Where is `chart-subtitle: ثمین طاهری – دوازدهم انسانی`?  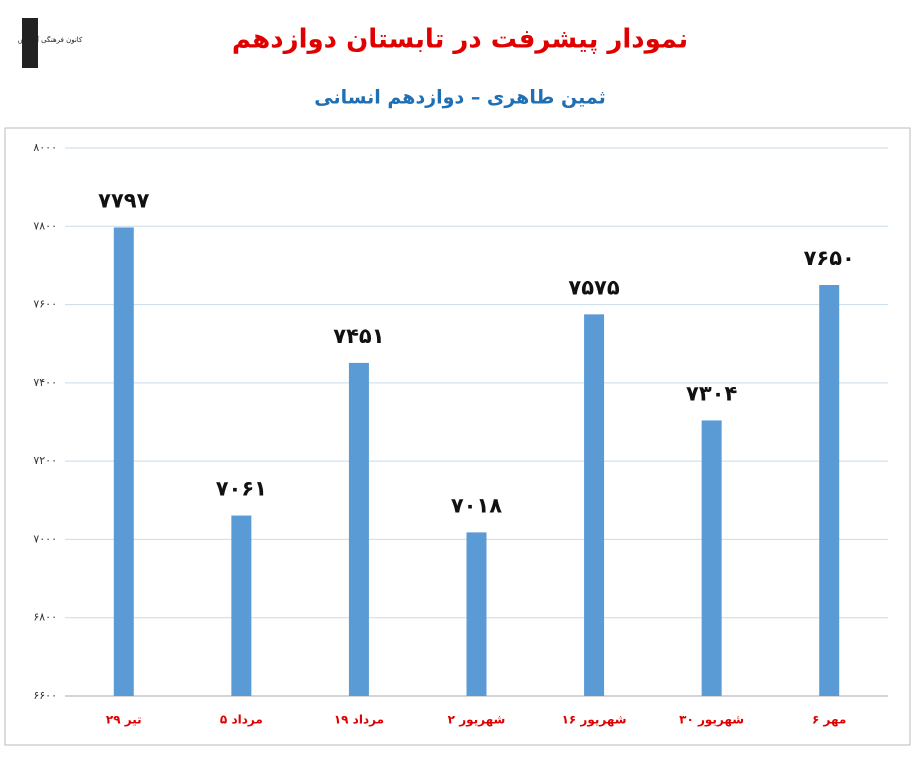 chart-subtitle: ثمین طاهری – دوازدهم انسانی is located at coordinates (459, 98).